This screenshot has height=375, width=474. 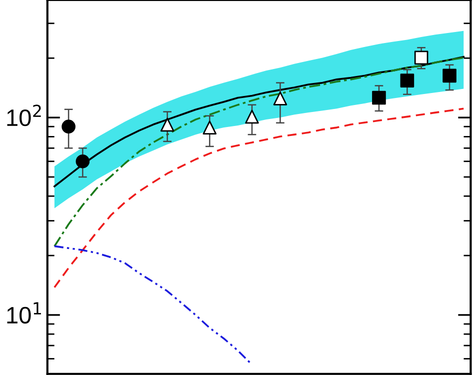 I want to click on y-tick-label: 10$^{2}$, so click(x=24, y=115).